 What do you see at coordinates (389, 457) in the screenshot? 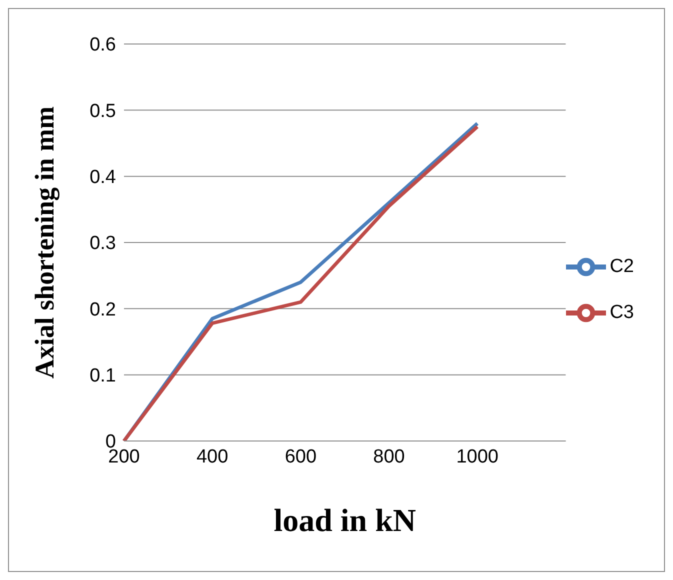
I see `x-tick-label: 800` at bounding box center [389, 457].